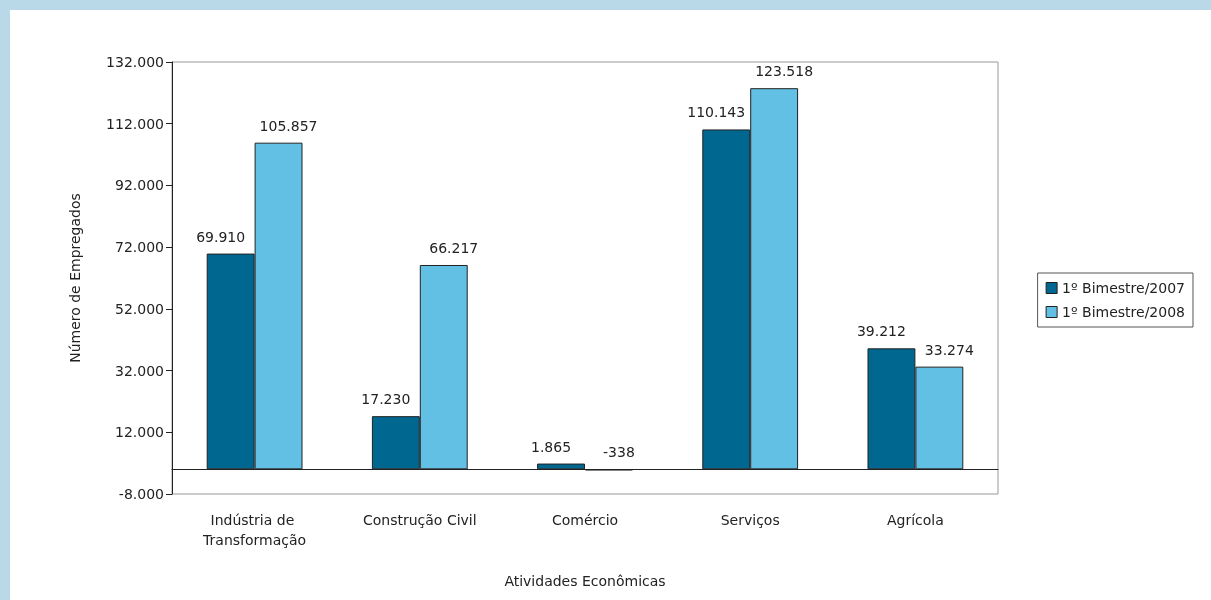 This screenshot has height=600, width=1211. Describe the element at coordinates (139, 370) in the screenshot. I see `y-tick-label: 32.000` at that location.